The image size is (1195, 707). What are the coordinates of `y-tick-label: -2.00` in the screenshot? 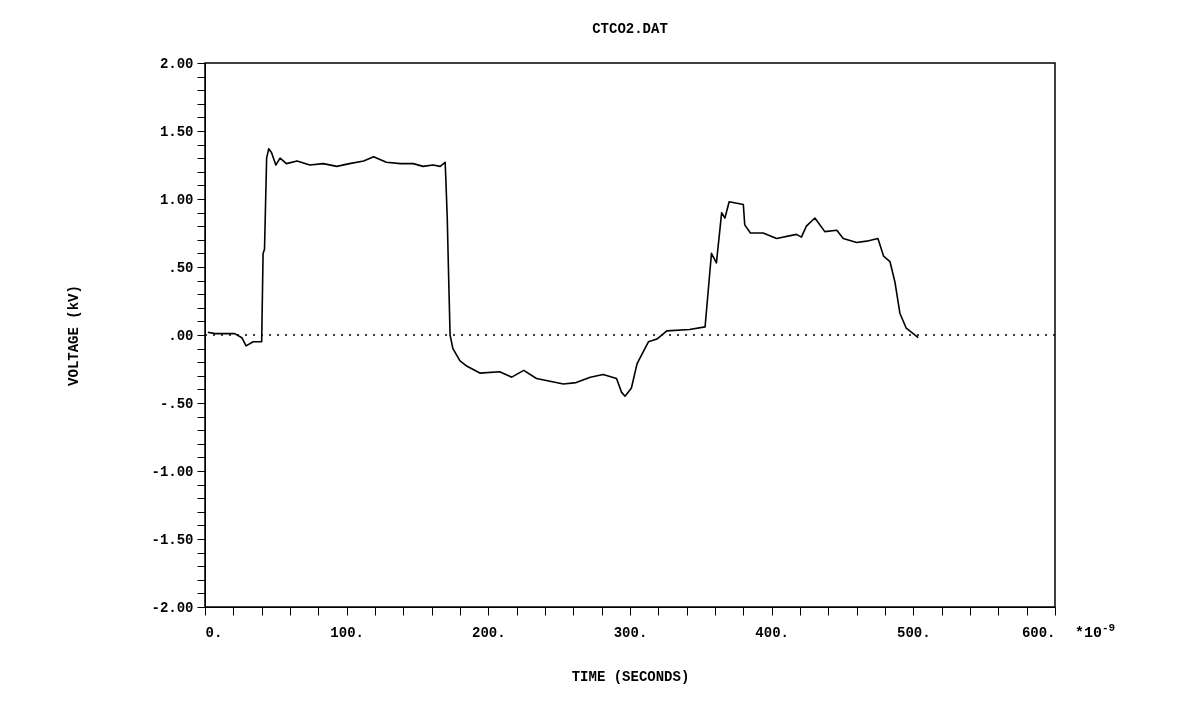 It's located at (172, 607).